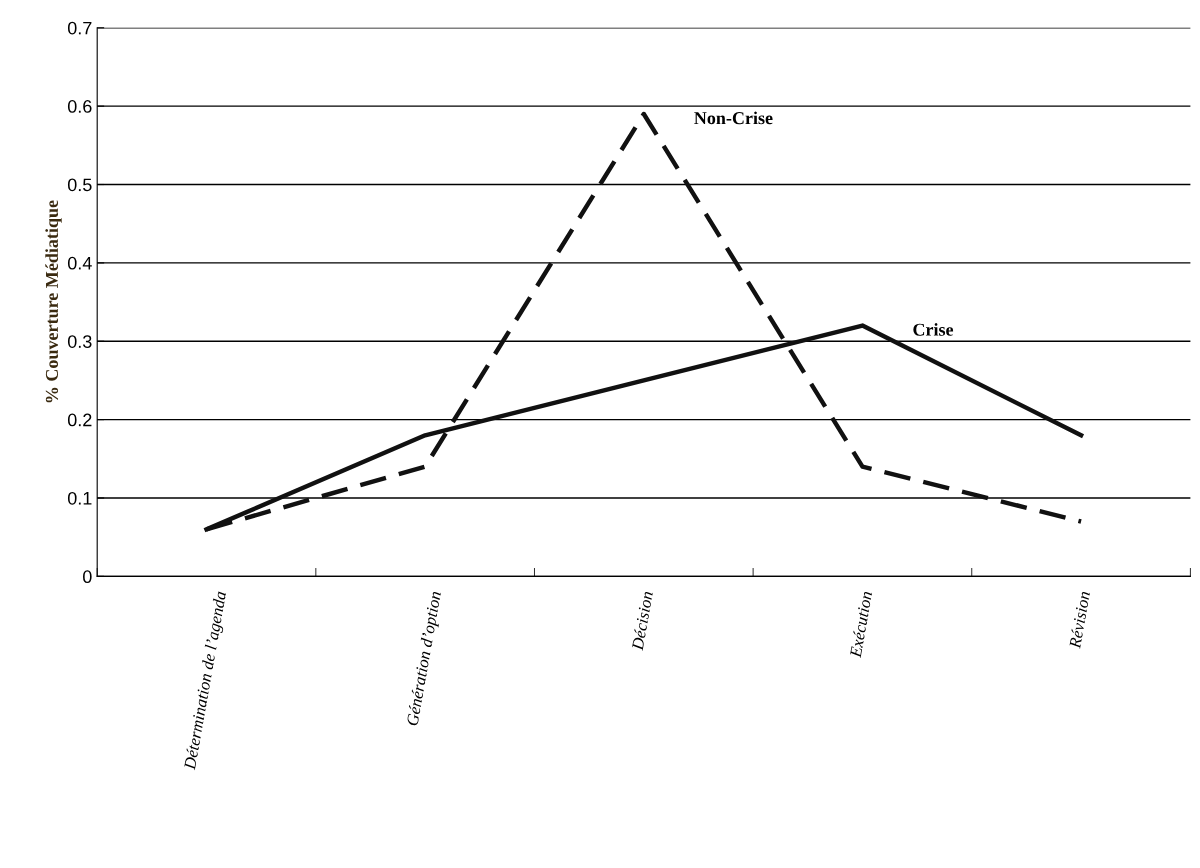  Describe the element at coordinates (79, 106) in the screenshot. I see `y-tick-label: 0.6` at that location.